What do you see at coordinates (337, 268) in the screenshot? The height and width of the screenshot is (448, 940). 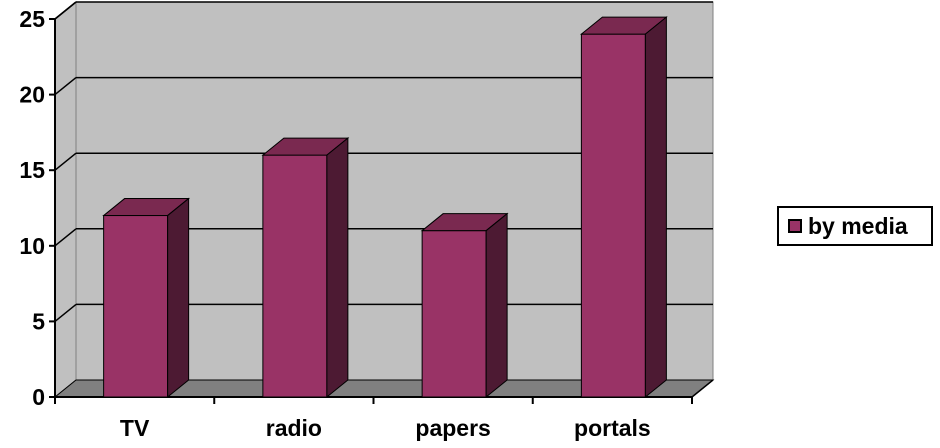 I see `bar-side-radio` at bounding box center [337, 268].